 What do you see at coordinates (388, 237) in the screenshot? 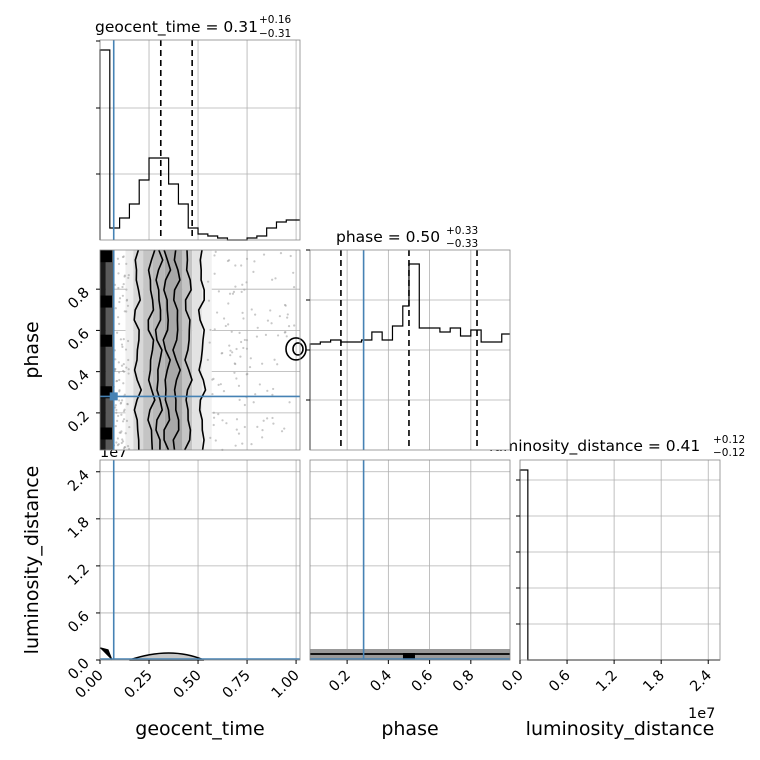
I see `title-phase: phase = 0.50` at bounding box center [388, 237].